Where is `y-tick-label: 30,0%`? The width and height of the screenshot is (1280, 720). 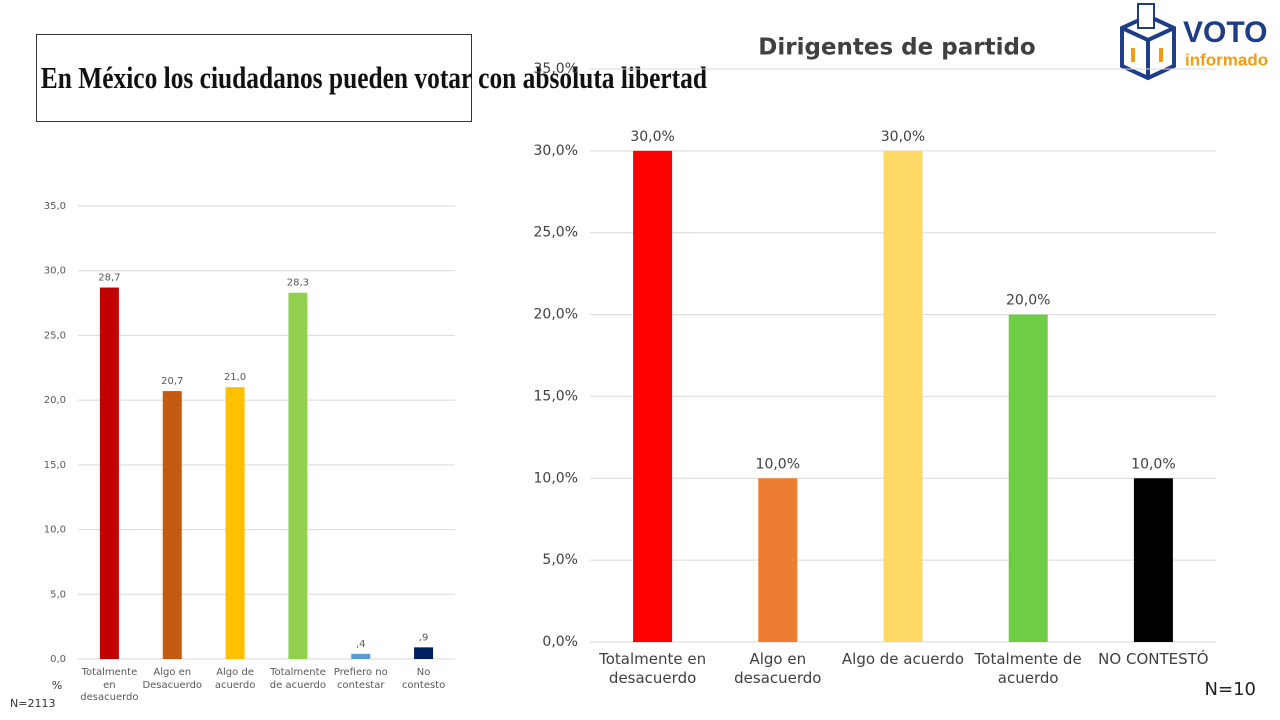
y-tick-label: 30,0% is located at coordinates (556, 151).